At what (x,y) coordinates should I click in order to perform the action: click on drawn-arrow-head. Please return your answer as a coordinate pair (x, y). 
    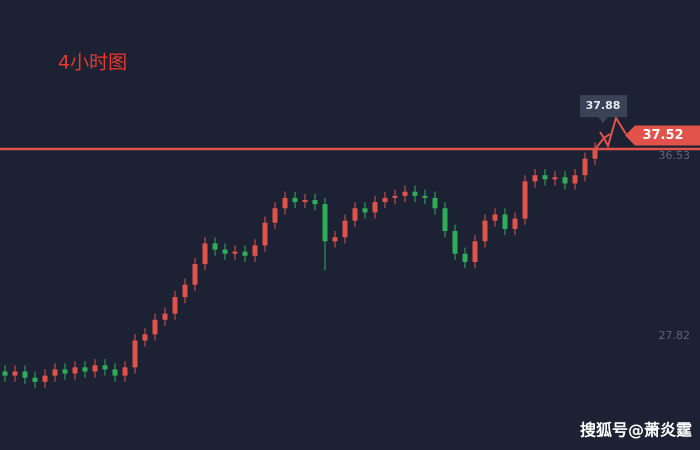
    Looking at the image, I should click on (605, 135).